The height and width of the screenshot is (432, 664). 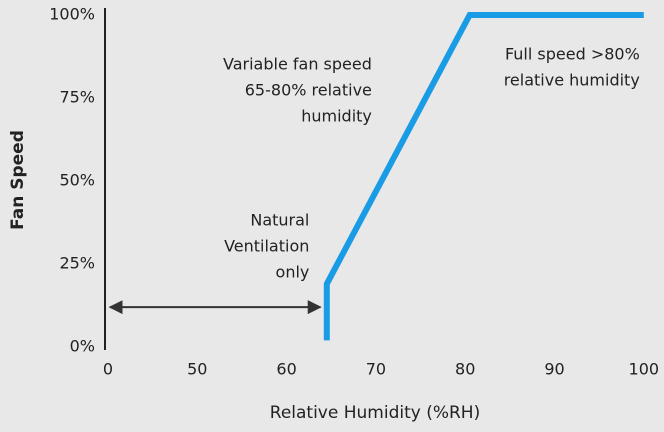 I want to click on y-axis-label: Fan Speed, so click(x=18, y=180).